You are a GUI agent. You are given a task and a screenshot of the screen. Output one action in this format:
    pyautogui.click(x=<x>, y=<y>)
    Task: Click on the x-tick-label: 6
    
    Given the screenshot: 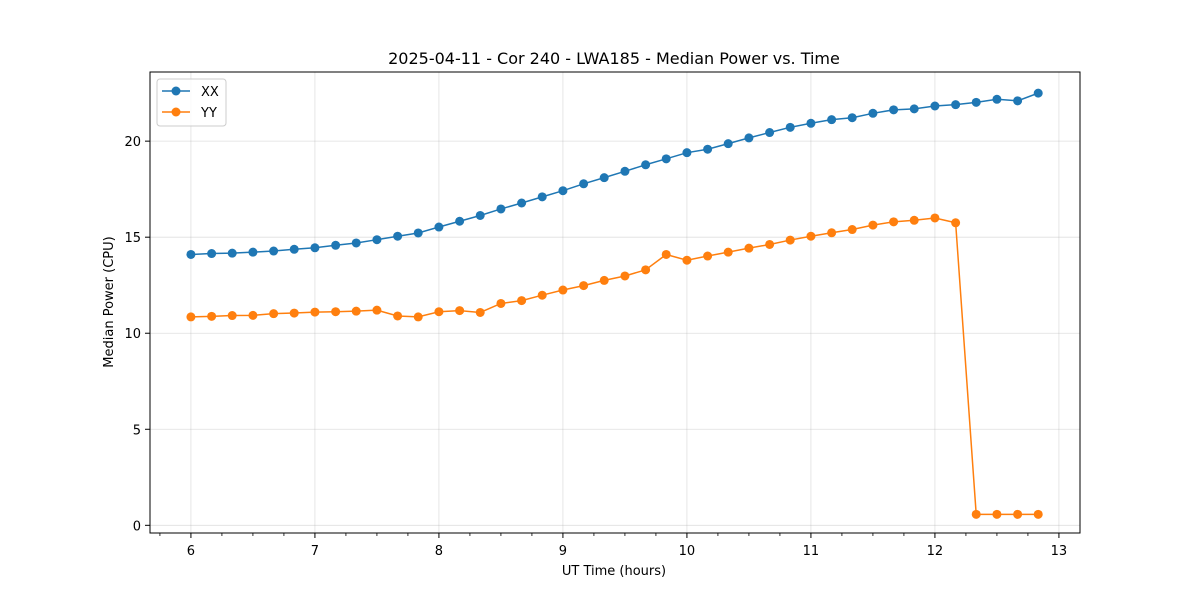 What is the action you would take?
    pyautogui.click(x=191, y=551)
    